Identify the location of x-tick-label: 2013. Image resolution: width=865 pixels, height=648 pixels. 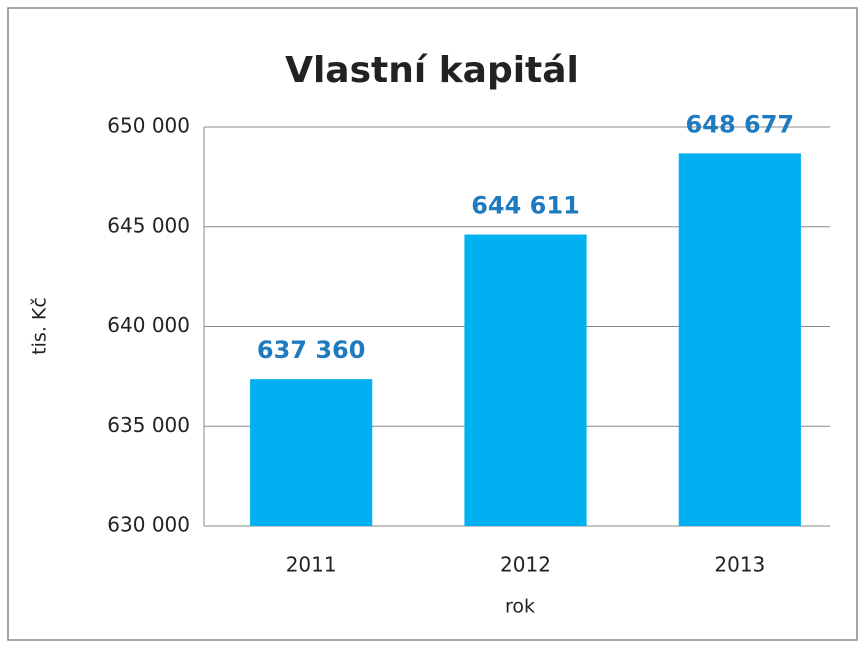
(739, 565).